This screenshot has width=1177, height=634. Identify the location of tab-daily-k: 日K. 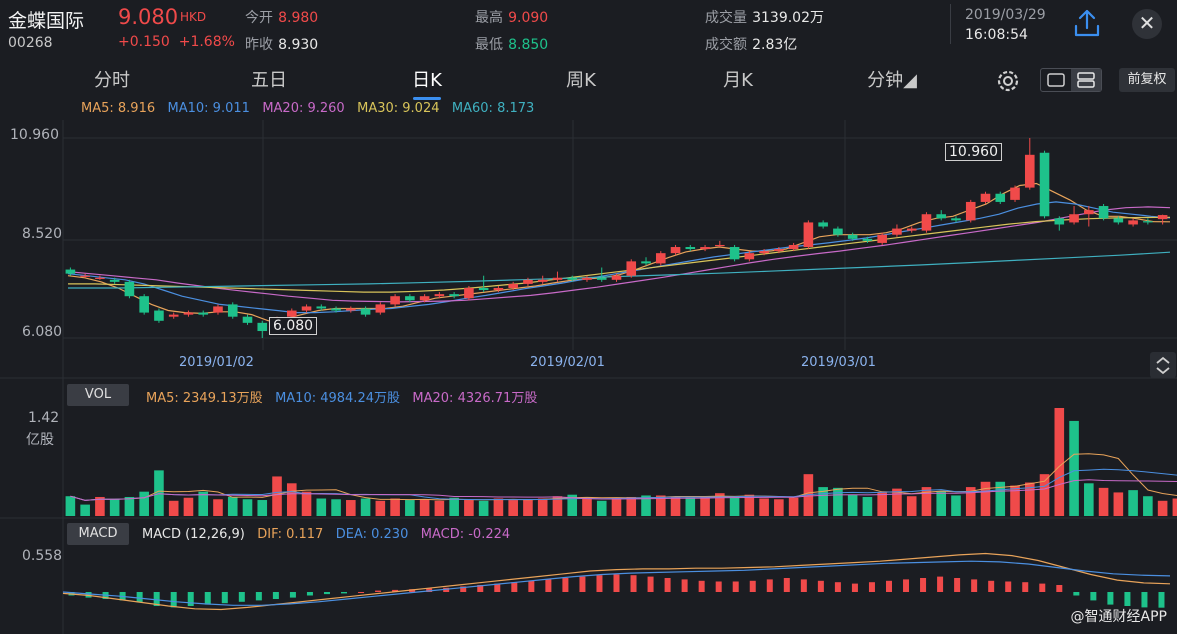
(427, 80).